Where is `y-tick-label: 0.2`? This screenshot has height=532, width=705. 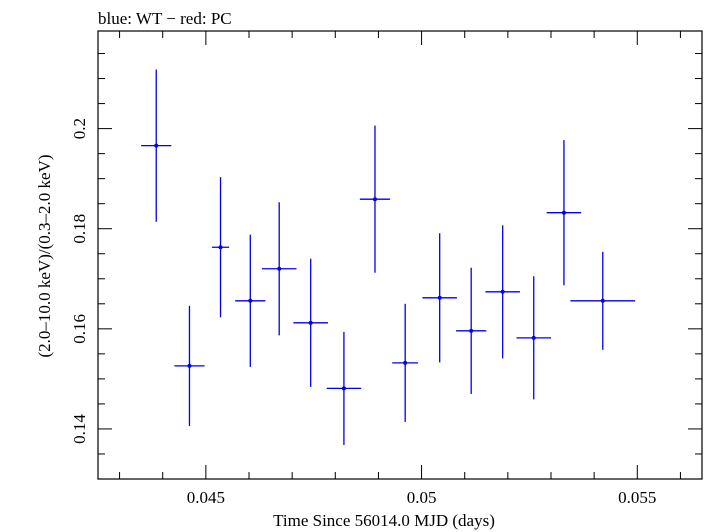
y-tick-label: 0.2 is located at coordinates (79, 128).